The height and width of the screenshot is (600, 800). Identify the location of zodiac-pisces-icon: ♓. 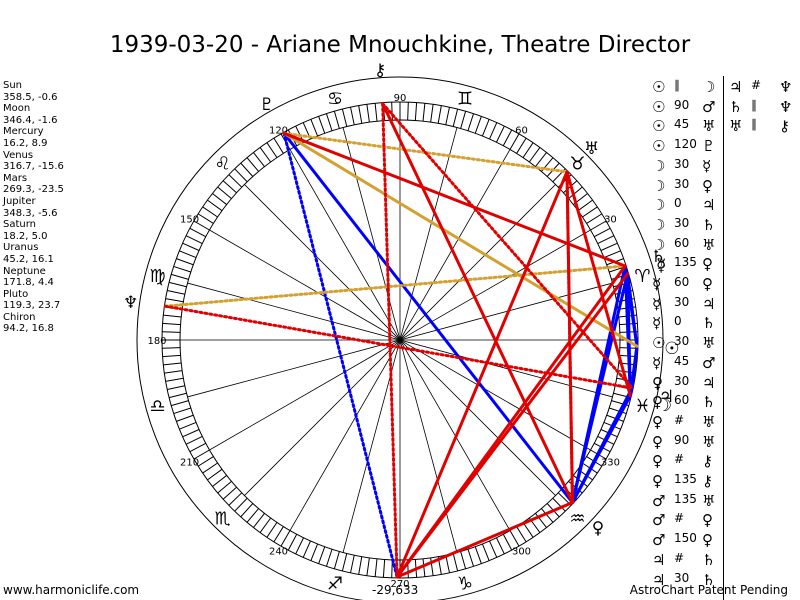
(642, 406).